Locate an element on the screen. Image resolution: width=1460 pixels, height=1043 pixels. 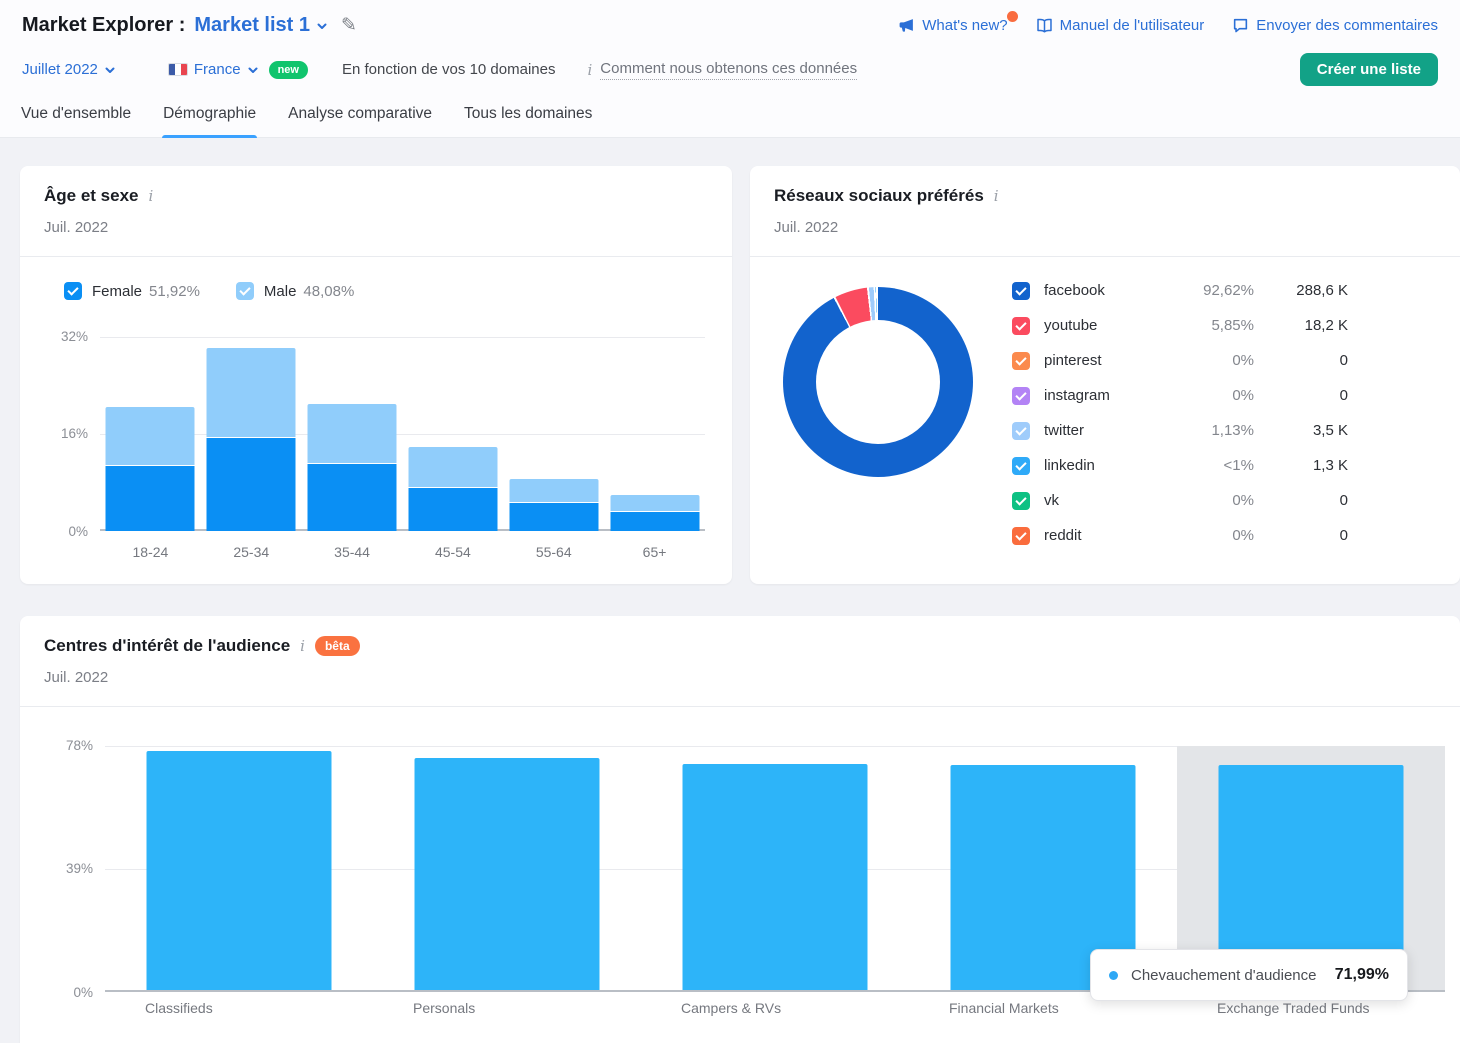
tab-d-mographie: Démographie is located at coordinates (210, 119).